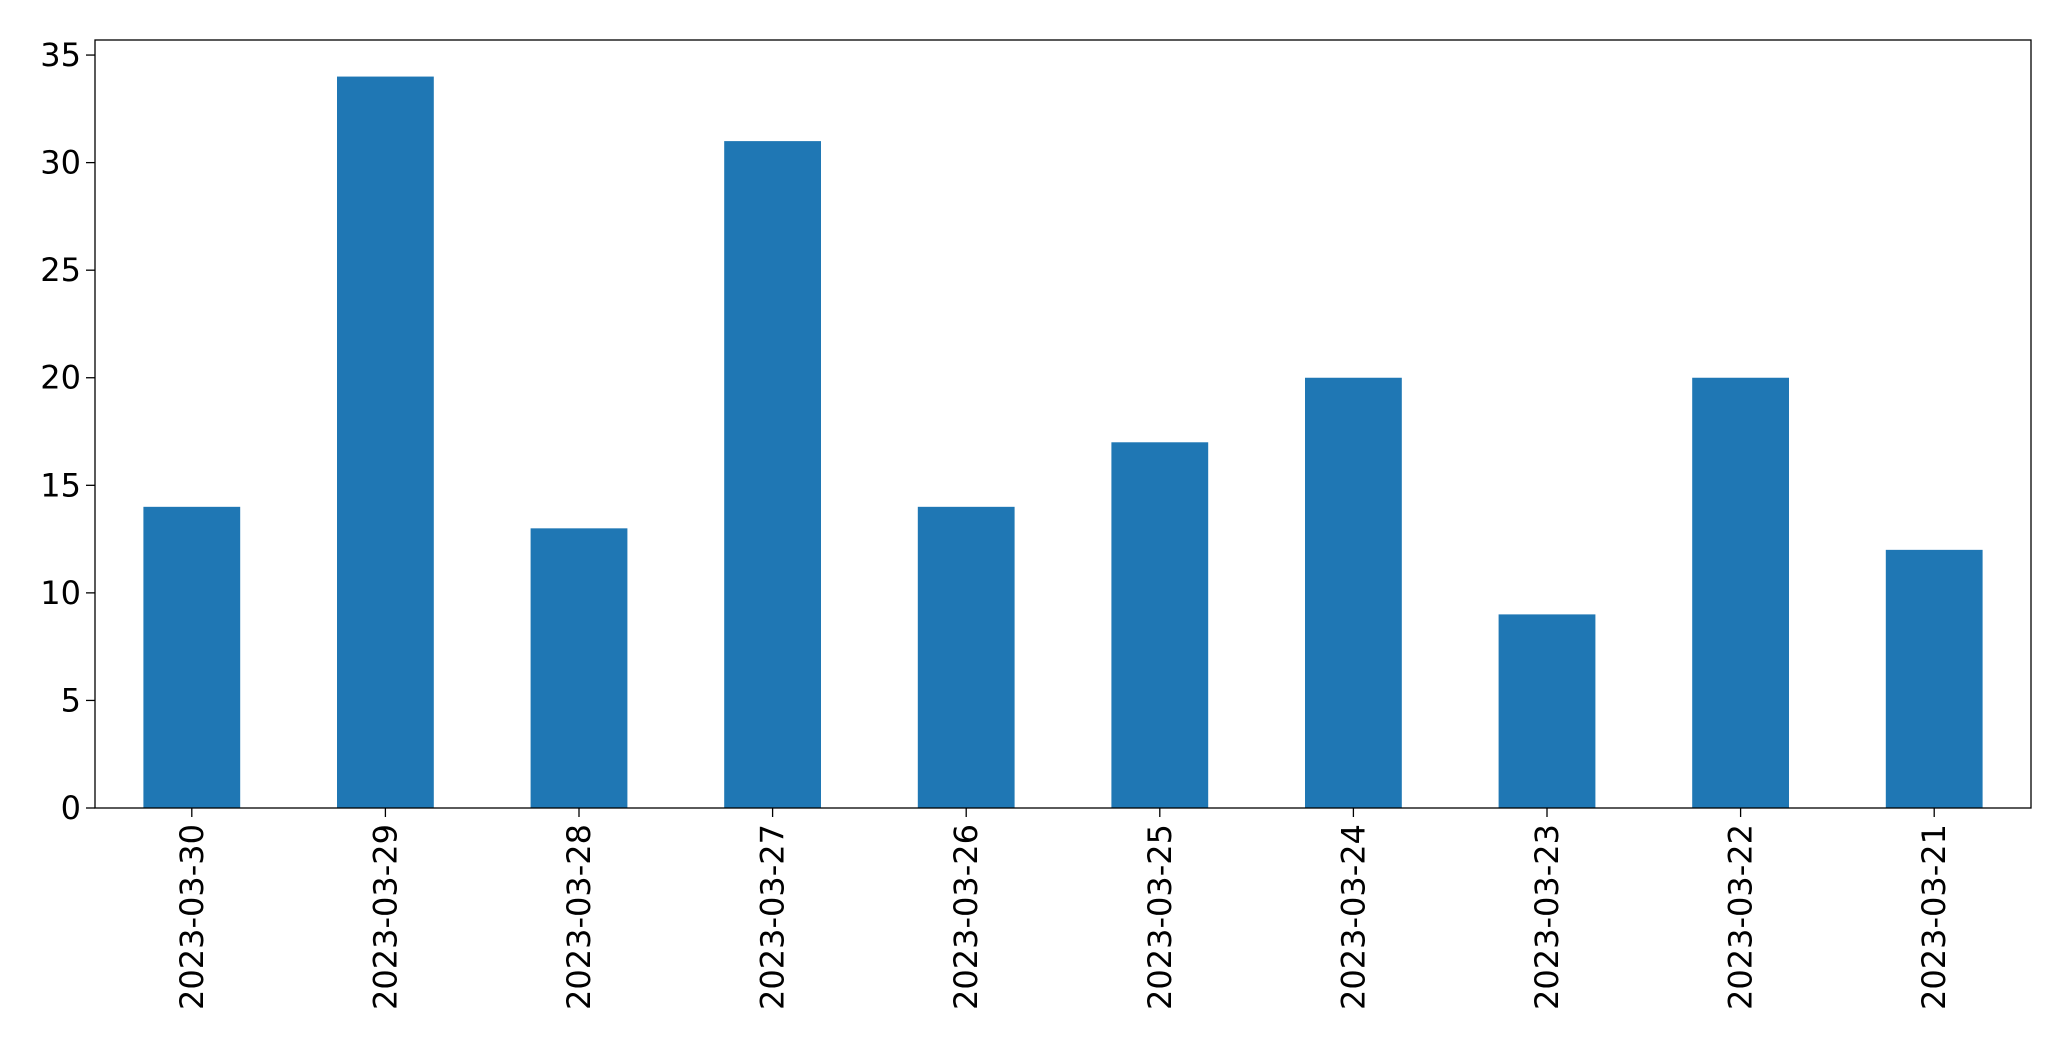 The image size is (2071, 1061). I want to click on y-tick-label: 35, so click(60, 55).